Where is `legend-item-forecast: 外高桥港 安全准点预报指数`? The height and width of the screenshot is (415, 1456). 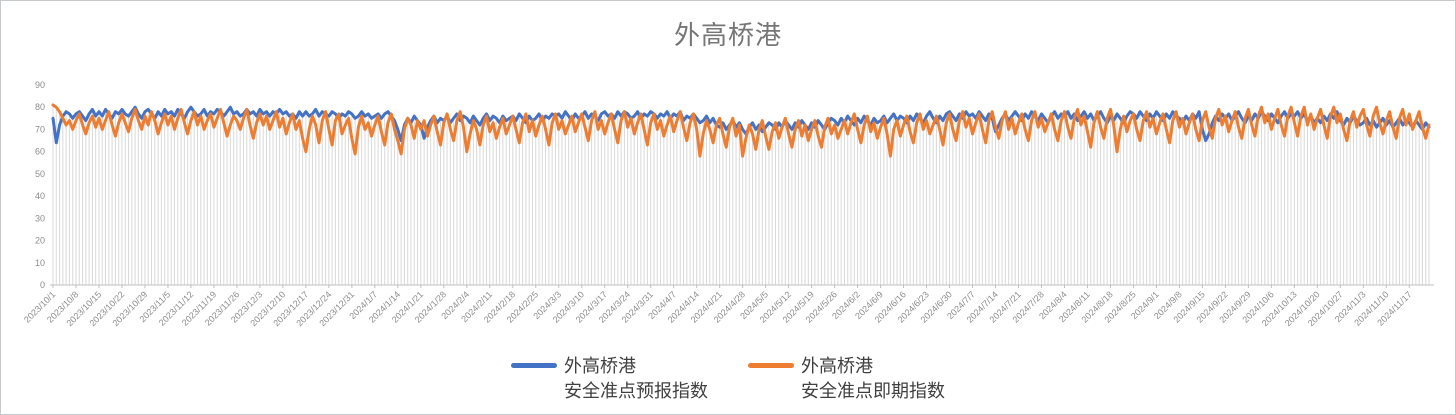 legend-item-forecast: 外高桥港 安全准点预报指数 is located at coordinates (609, 379).